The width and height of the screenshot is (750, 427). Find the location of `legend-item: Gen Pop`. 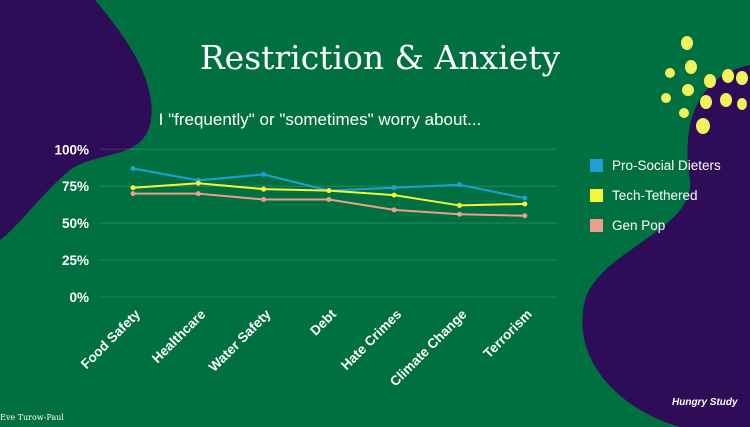

legend-item: Gen Pop is located at coordinates (655, 225).